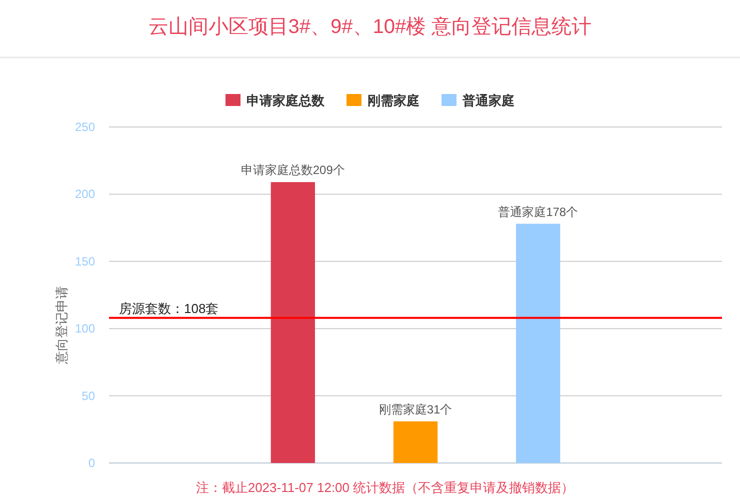 The width and height of the screenshot is (740, 503). What do you see at coordinates (394, 100) in the screenshot?
I see `legend-label: 刚需家庭` at bounding box center [394, 100].